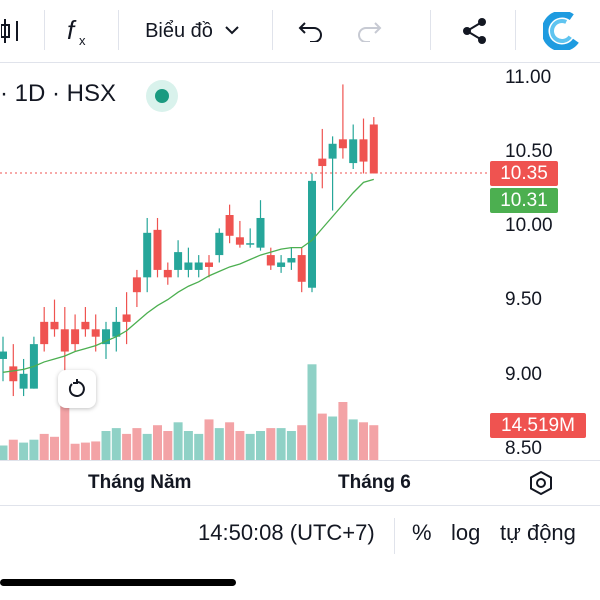 The width and height of the screenshot is (600, 600). What do you see at coordinates (374, 482) in the screenshot?
I see `x-label: Tháng 6` at bounding box center [374, 482].